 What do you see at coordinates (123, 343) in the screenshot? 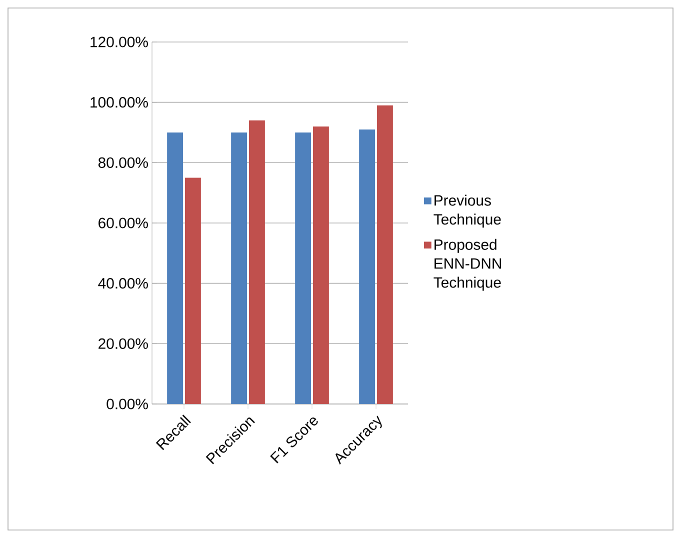
I see `y-tick-label: 20.00%` at bounding box center [123, 343].